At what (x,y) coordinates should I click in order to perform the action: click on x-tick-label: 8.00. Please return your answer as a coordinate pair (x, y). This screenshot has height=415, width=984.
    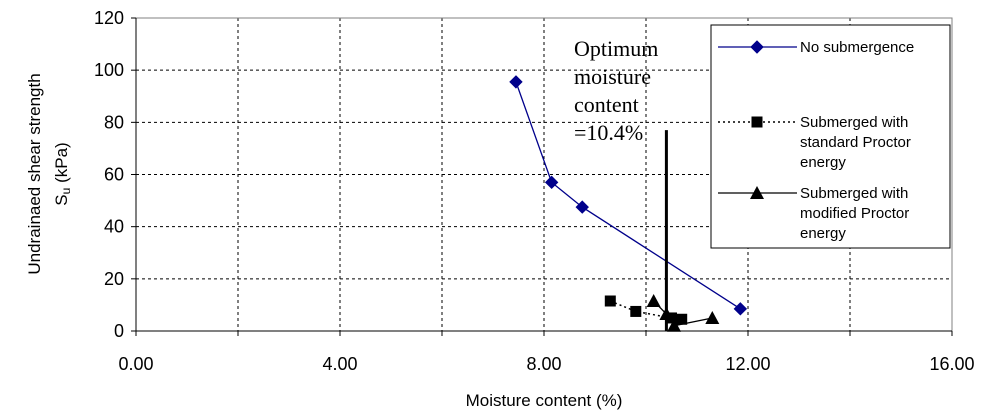
    Looking at the image, I should click on (543, 364).